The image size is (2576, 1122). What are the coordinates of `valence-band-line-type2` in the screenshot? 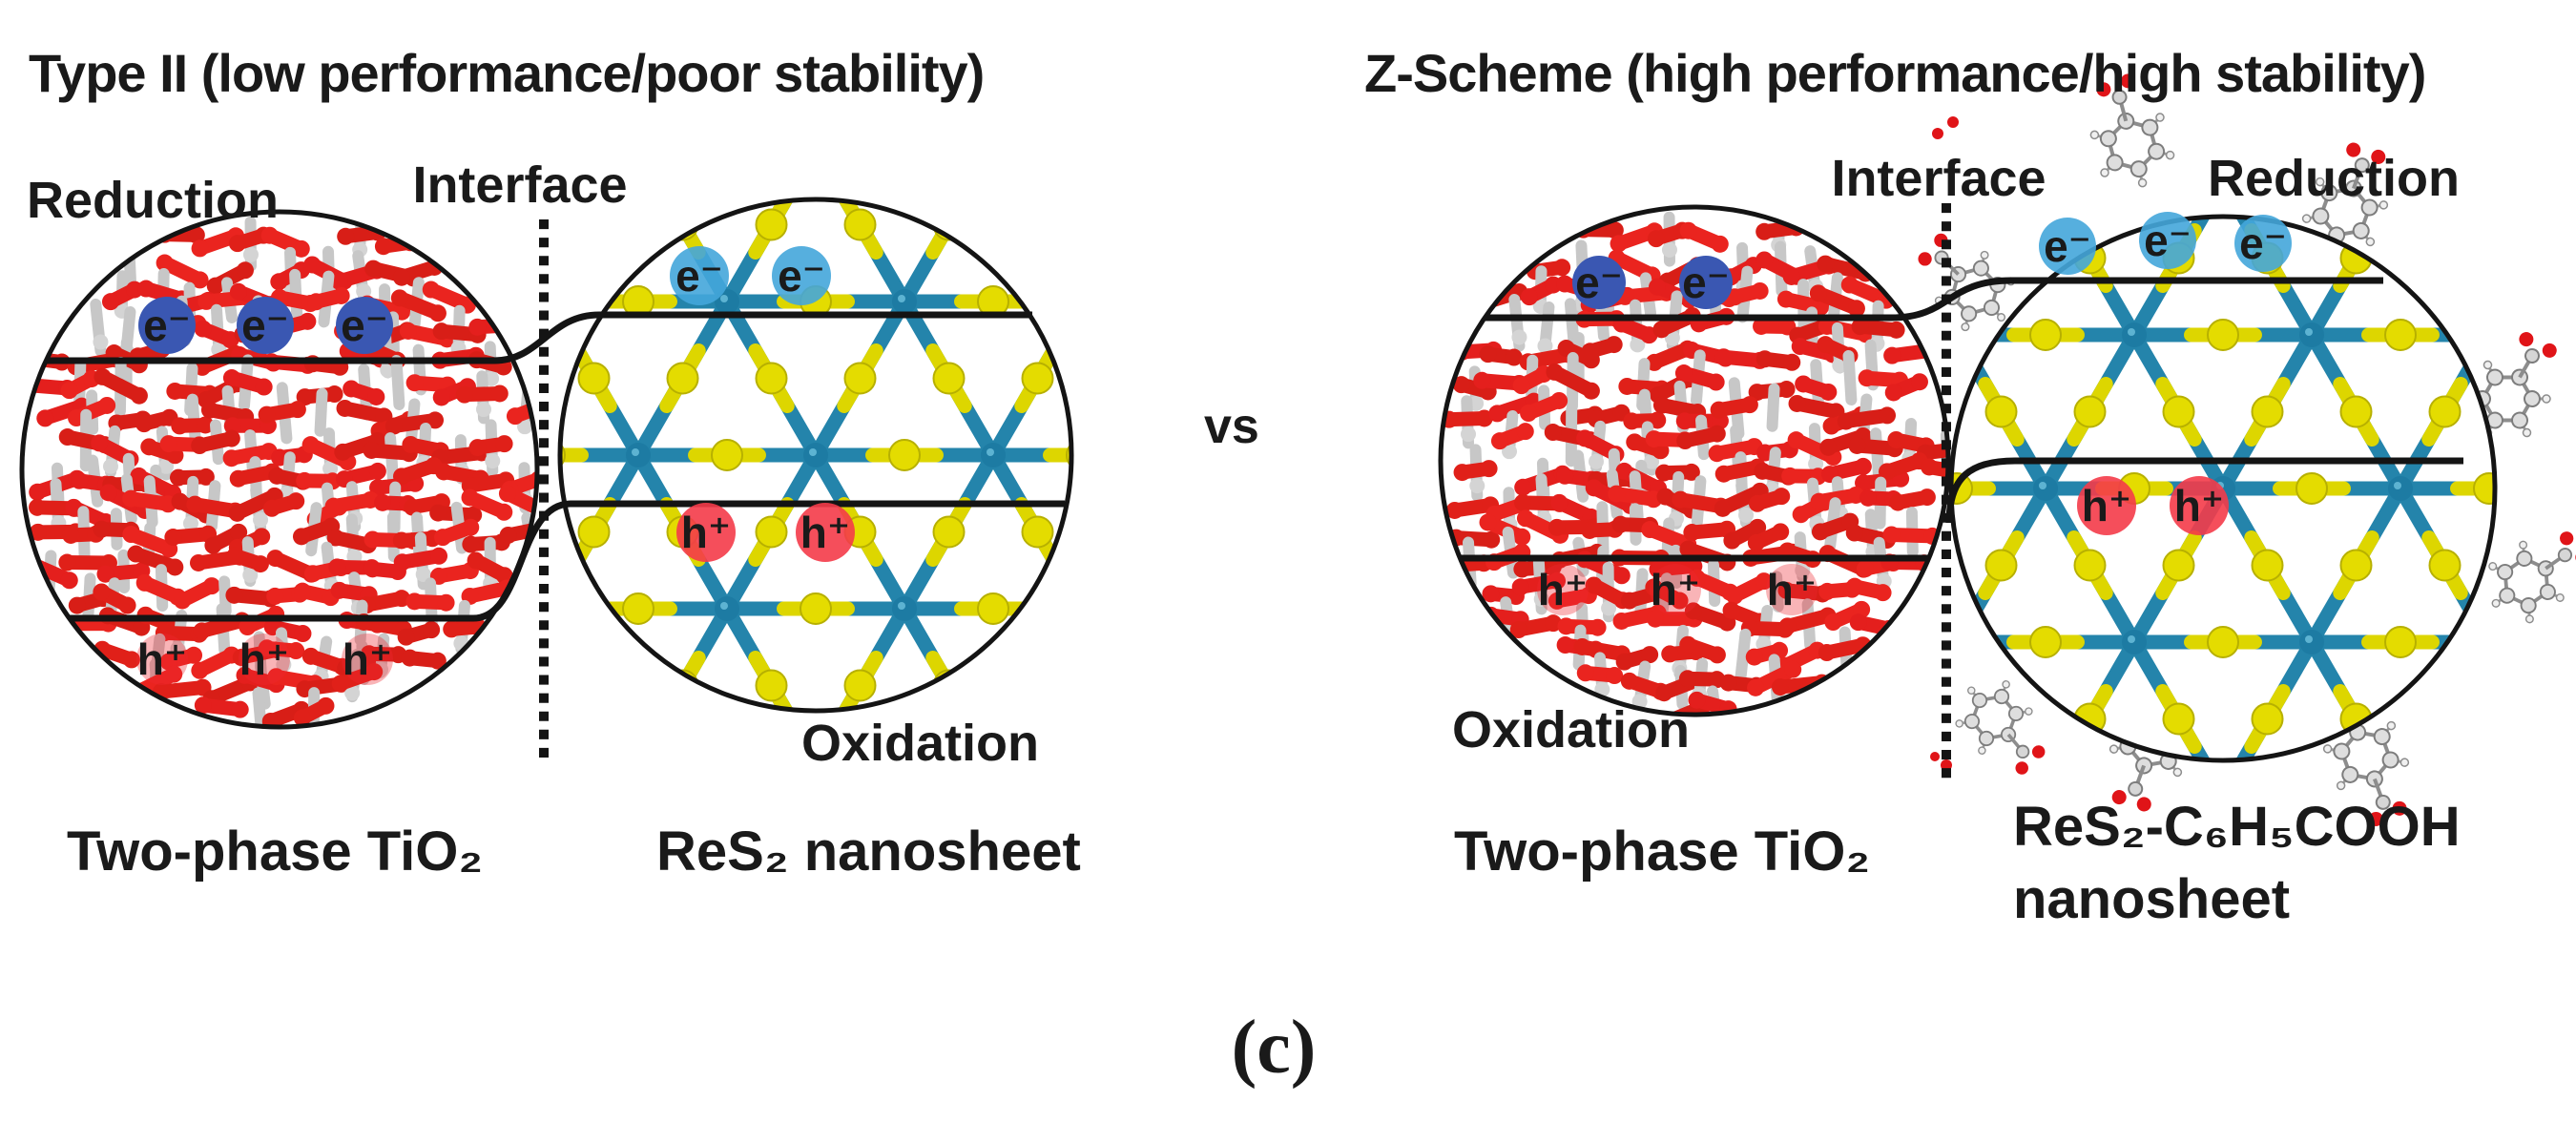 It's located at (567, 561).